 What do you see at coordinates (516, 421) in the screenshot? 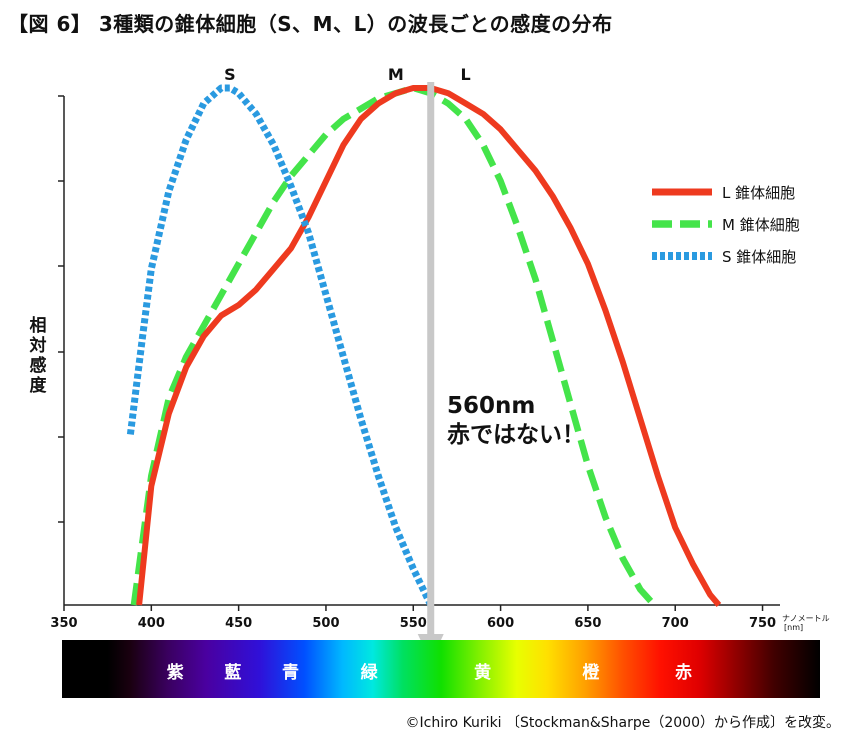
I see `marker-annotation: 560nm 赤ではない！` at bounding box center [516, 421].